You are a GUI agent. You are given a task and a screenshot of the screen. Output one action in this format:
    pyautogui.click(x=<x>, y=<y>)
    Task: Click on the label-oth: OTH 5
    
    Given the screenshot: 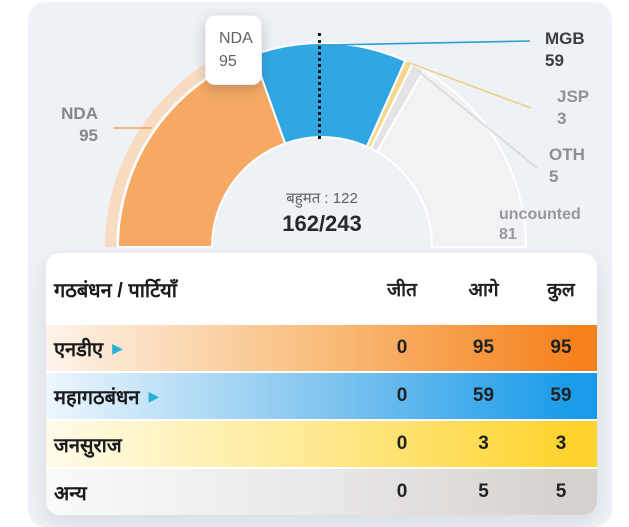 What is the action you would take?
    pyautogui.click(x=567, y=166)
    